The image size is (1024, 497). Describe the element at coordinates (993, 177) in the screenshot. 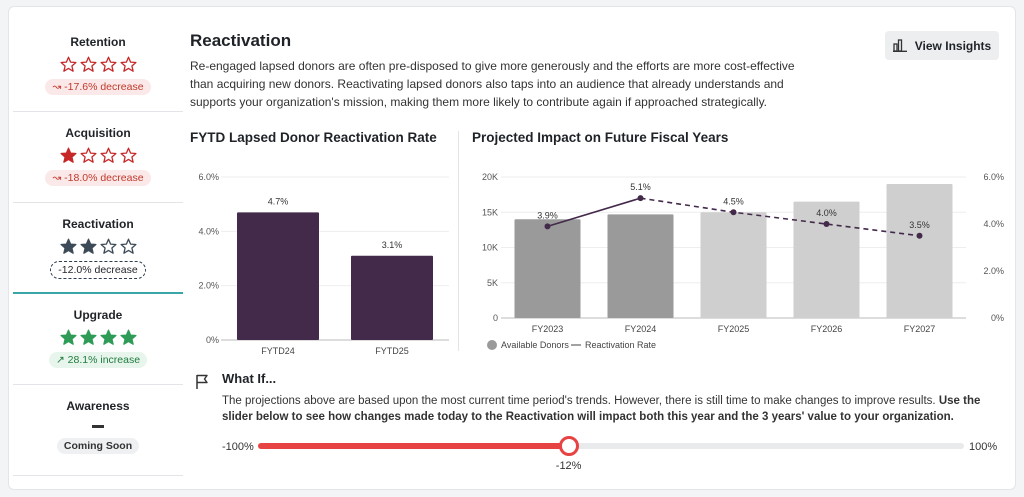

I see `right-axis-tick: 6.0%` at that location.